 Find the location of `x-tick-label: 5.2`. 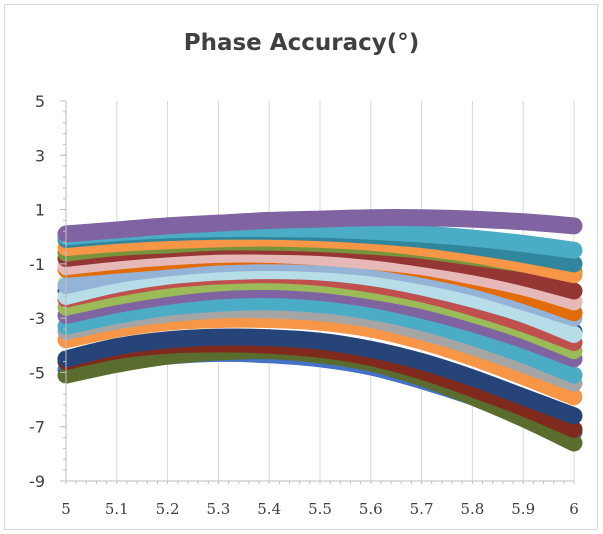

x-tick-label: 5.2 is located at coordinates (168, 509).